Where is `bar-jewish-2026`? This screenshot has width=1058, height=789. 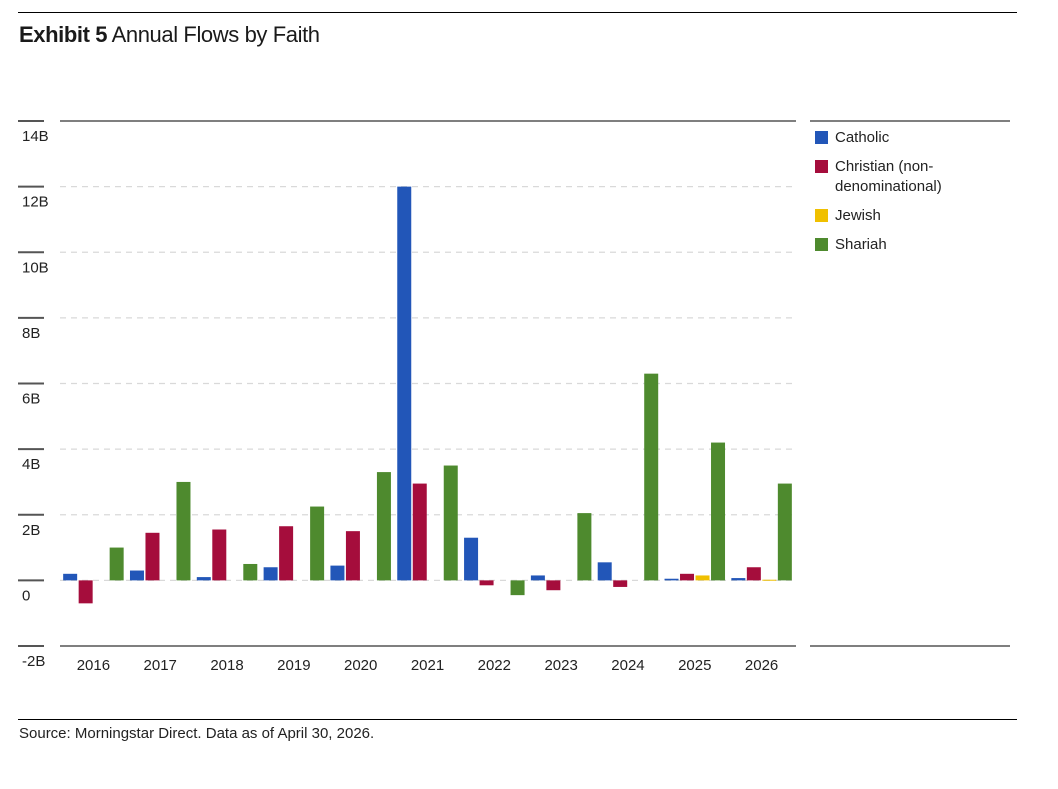 bar-jewish-2026 is located at coordinates (769, 580).